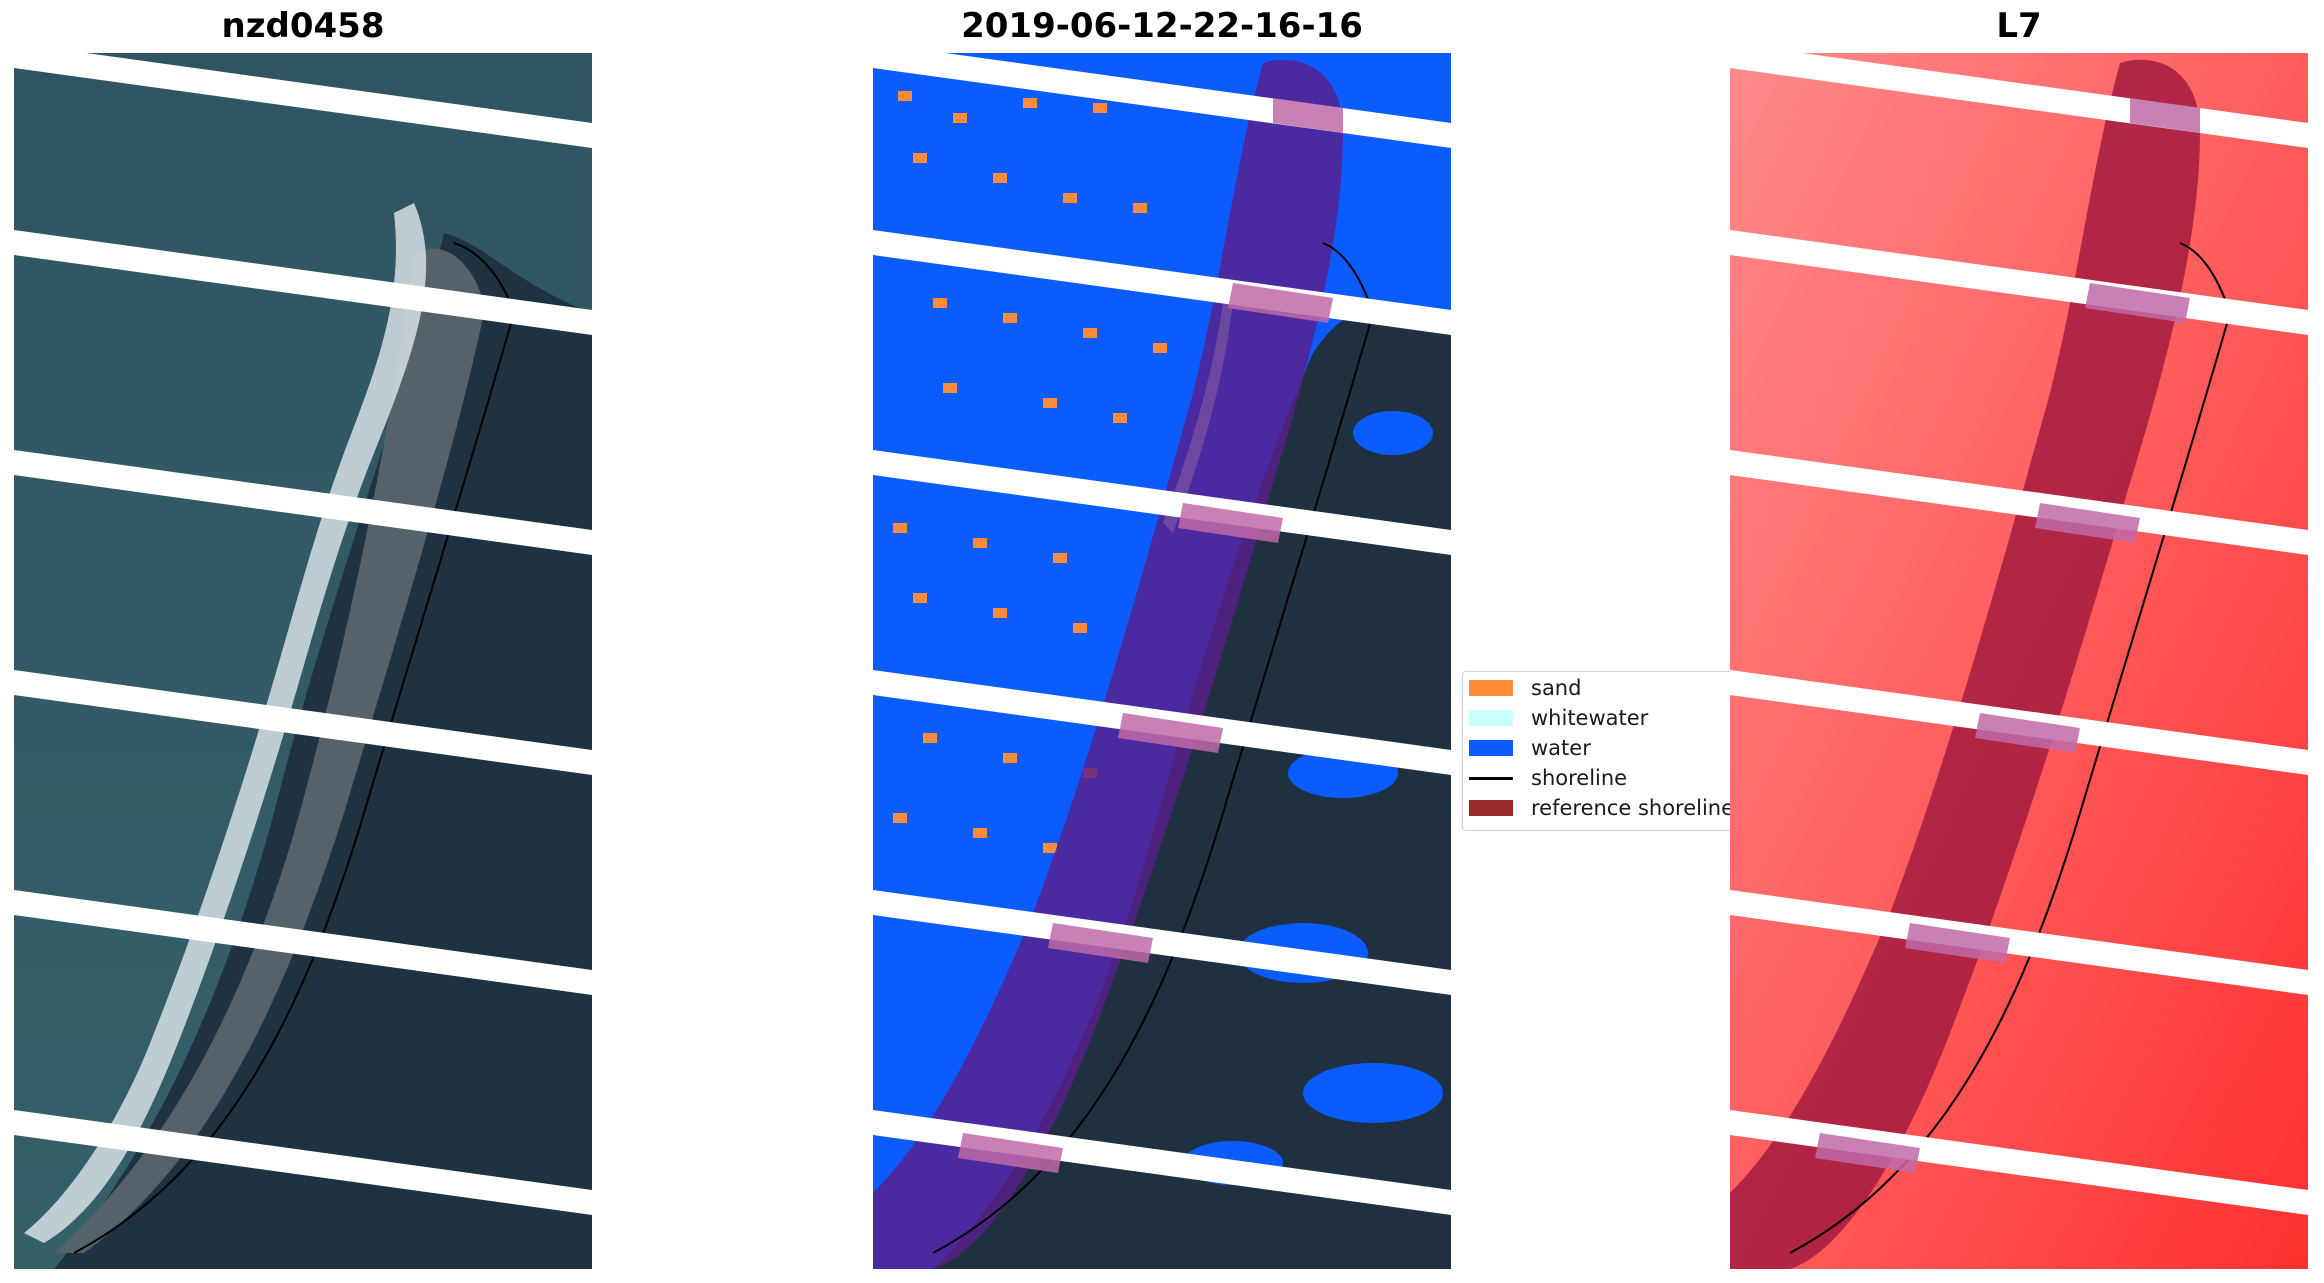  I want to click on legend-label: water, so click(1561, 748).